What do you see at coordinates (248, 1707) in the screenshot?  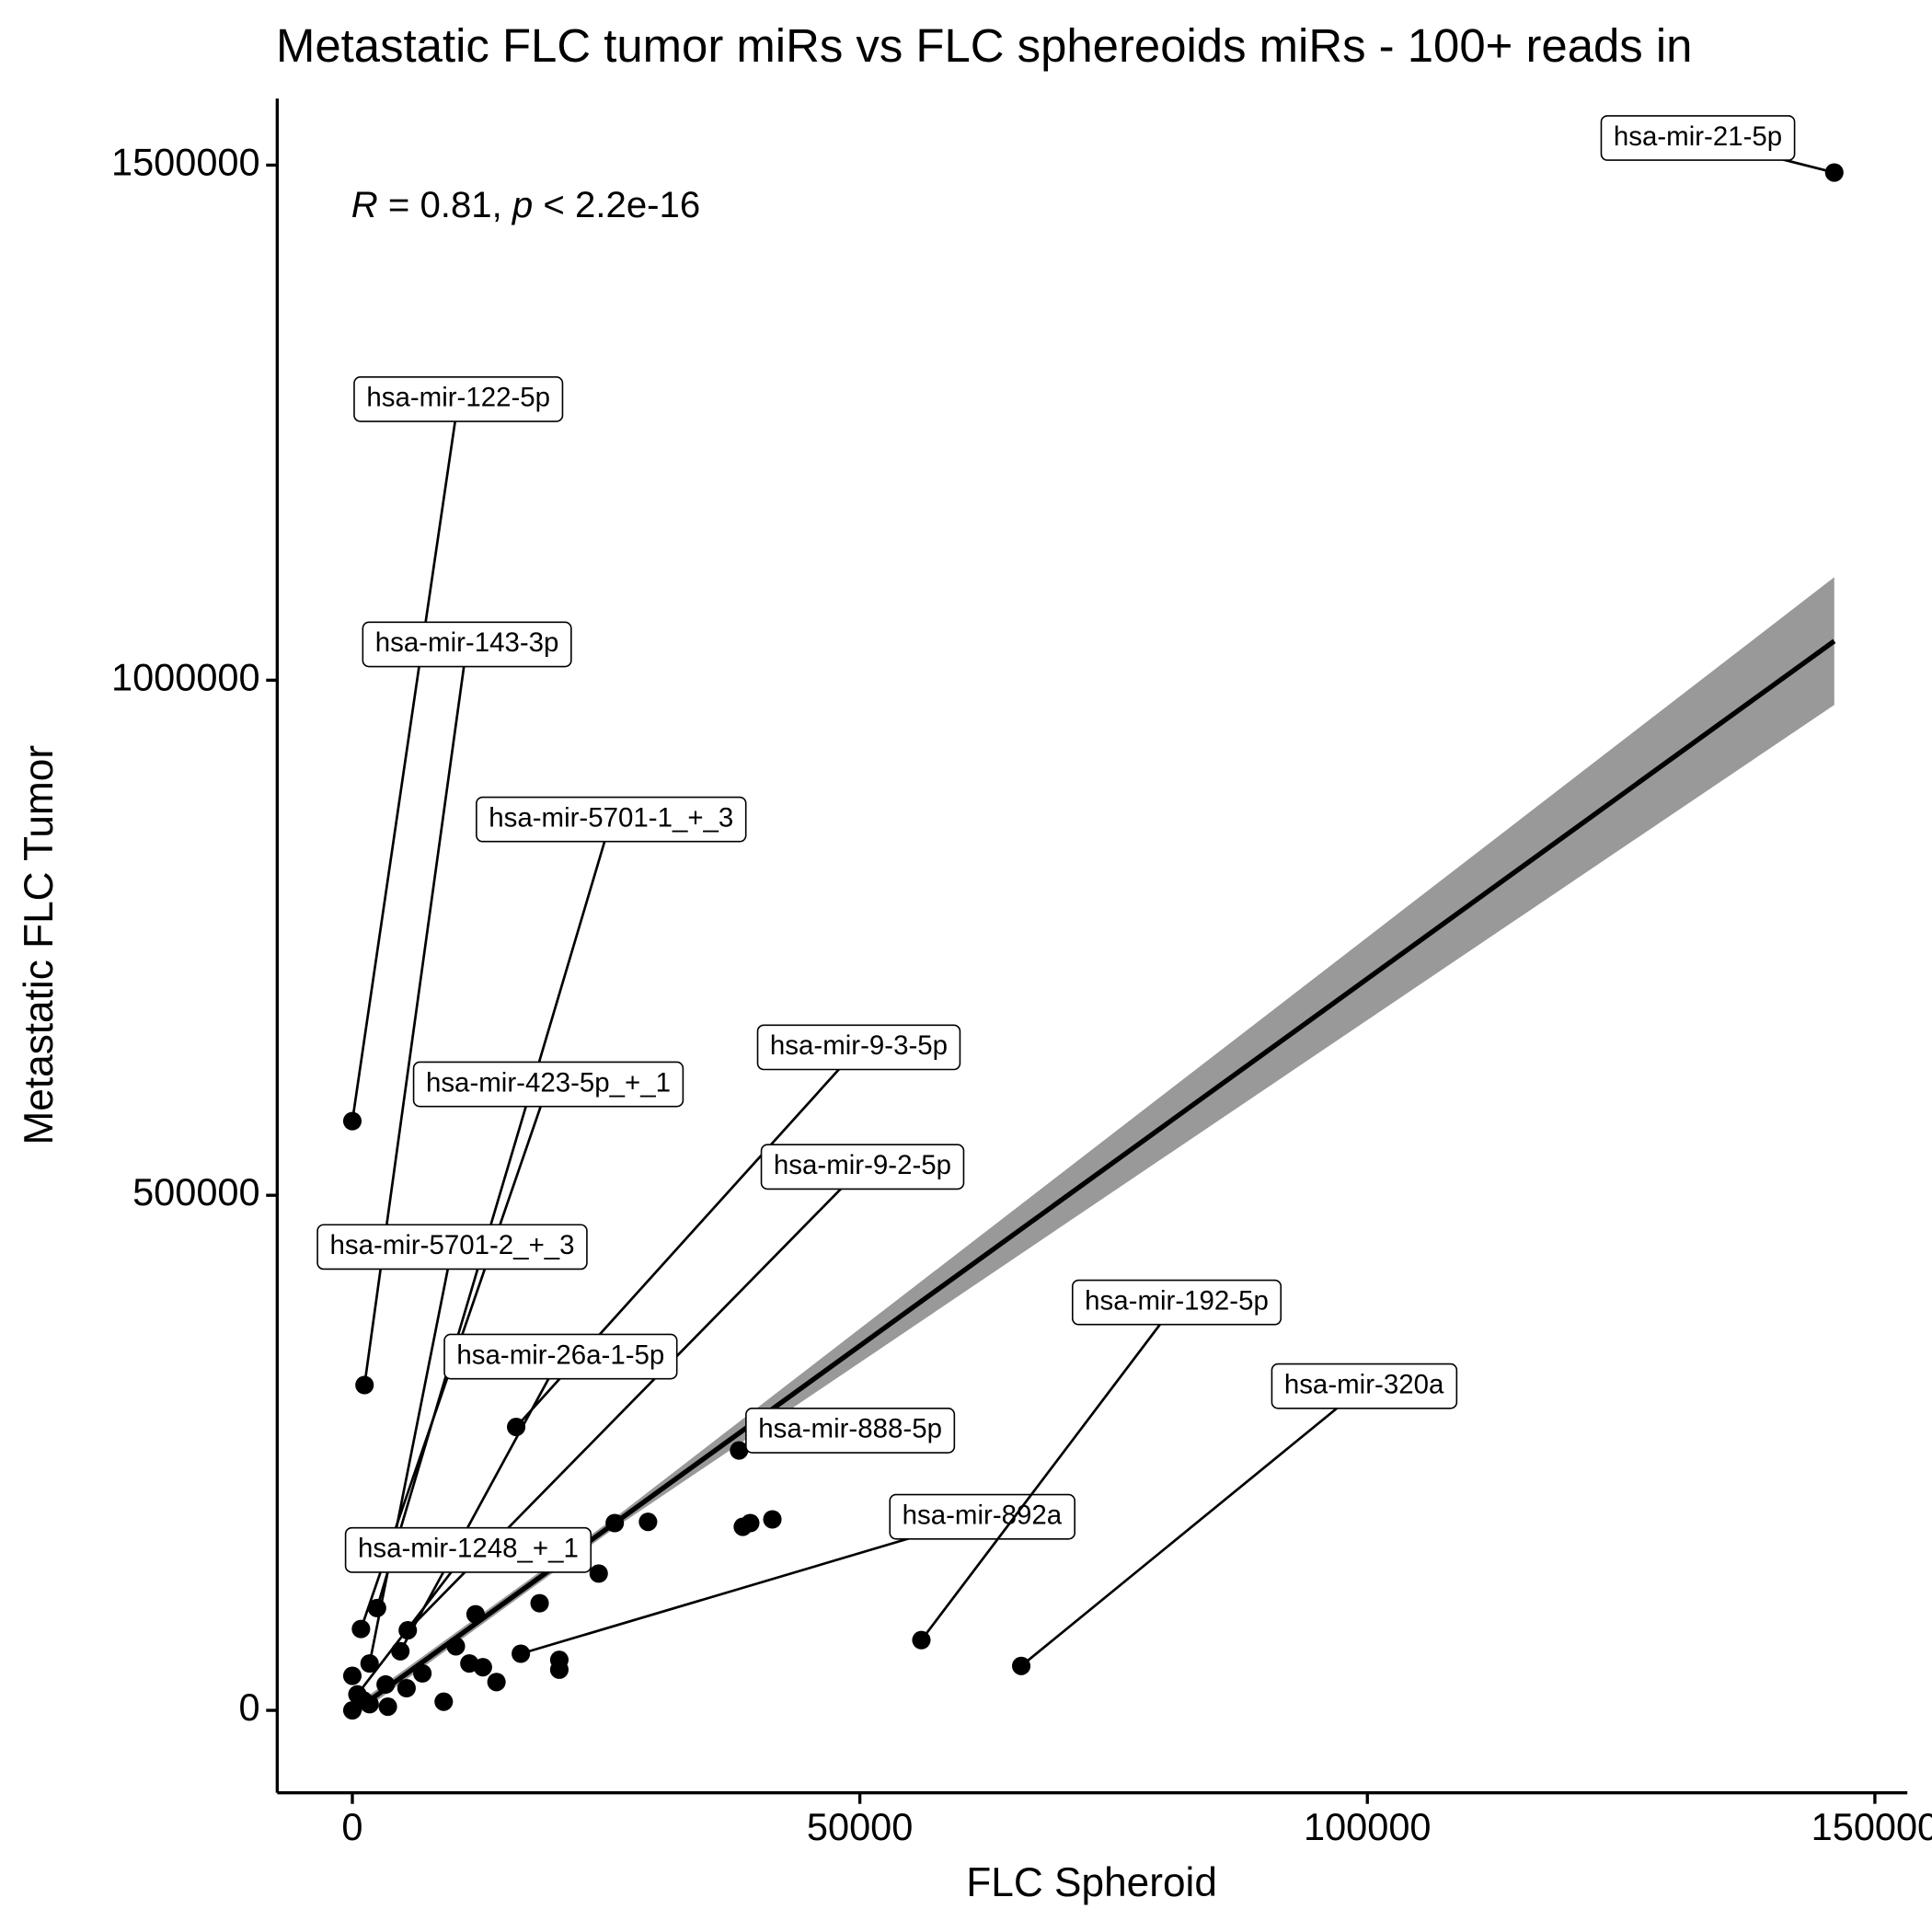 I see `y-tick-label: 0` at bounding box center [248, 1707].